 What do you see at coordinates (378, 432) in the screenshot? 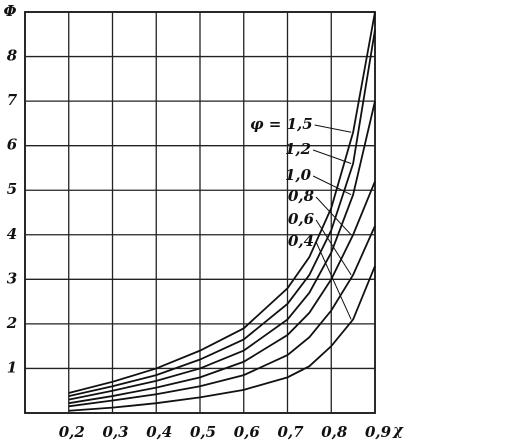
I see `x-tick-label: 0,9` at bounding box center [378, 432].